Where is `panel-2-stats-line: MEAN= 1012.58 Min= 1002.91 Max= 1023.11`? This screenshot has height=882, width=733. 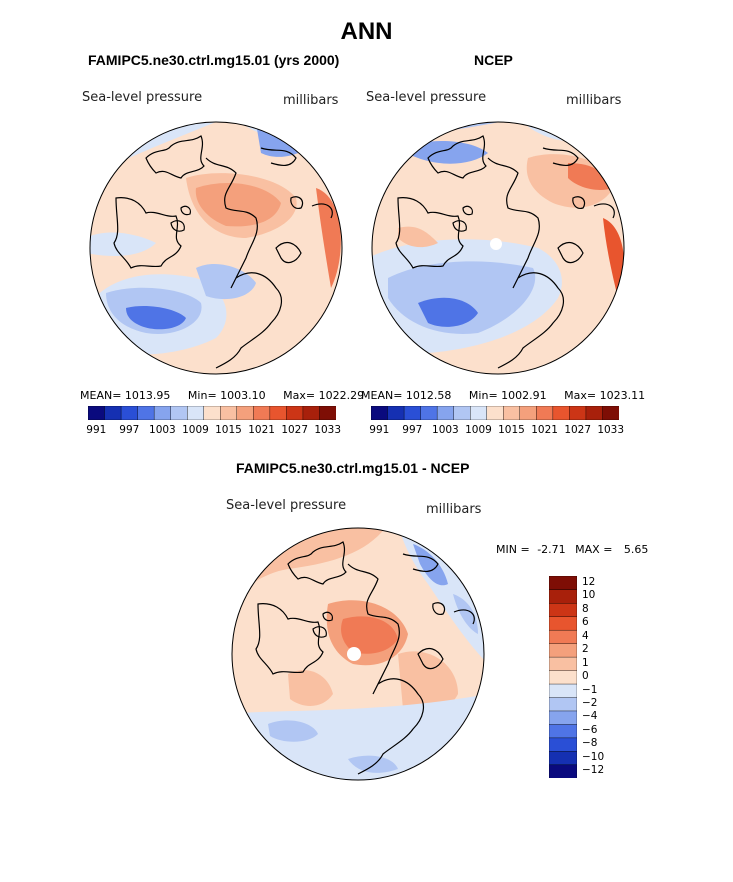 panel-2-stats-line: MEAN= 1012.58 Min= 1002.91 Max= 1023.11 is located at coordinates (503, 395).